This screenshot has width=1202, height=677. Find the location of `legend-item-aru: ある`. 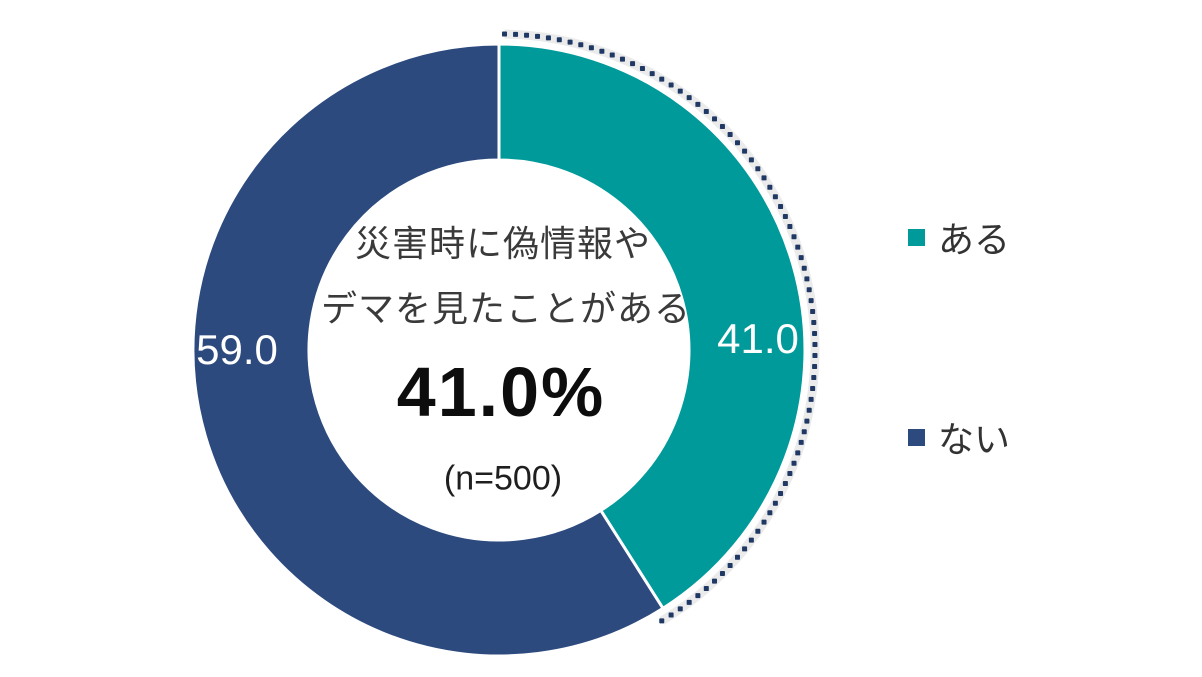

legend-item-aru: ある is located at coordinates (959, 237).